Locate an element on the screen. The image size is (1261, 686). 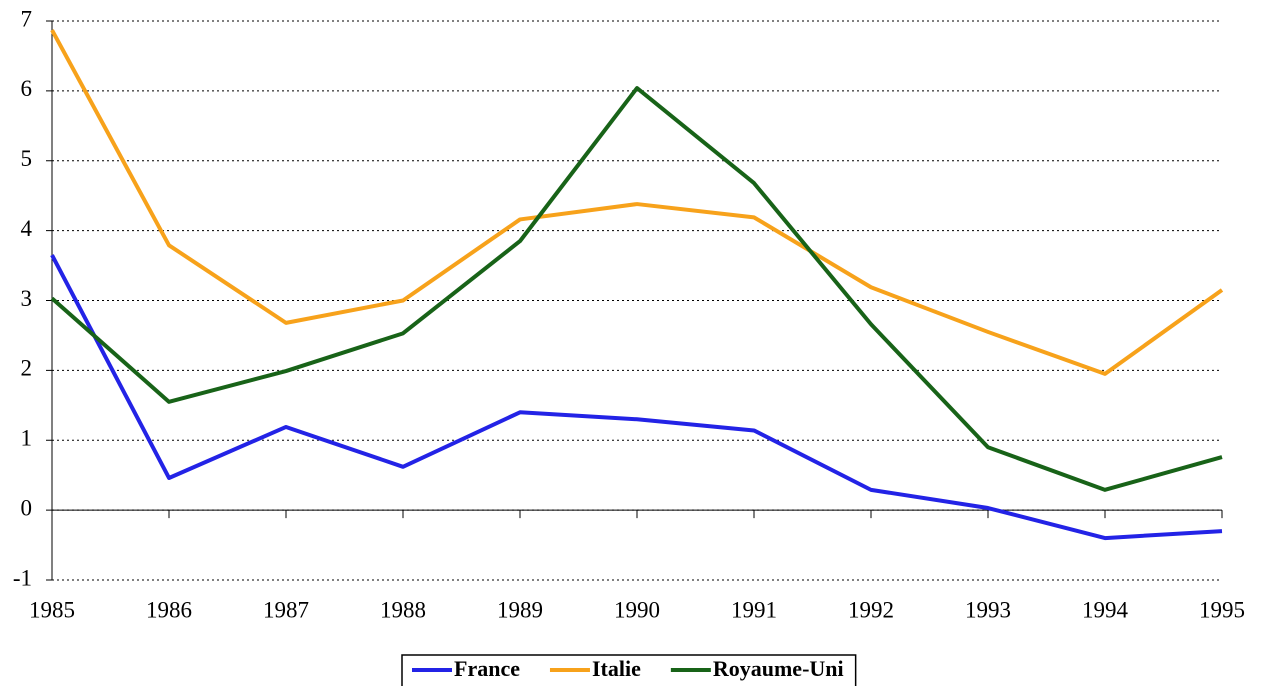
y-tick-label: 6 is located at coordinates (27, 88).